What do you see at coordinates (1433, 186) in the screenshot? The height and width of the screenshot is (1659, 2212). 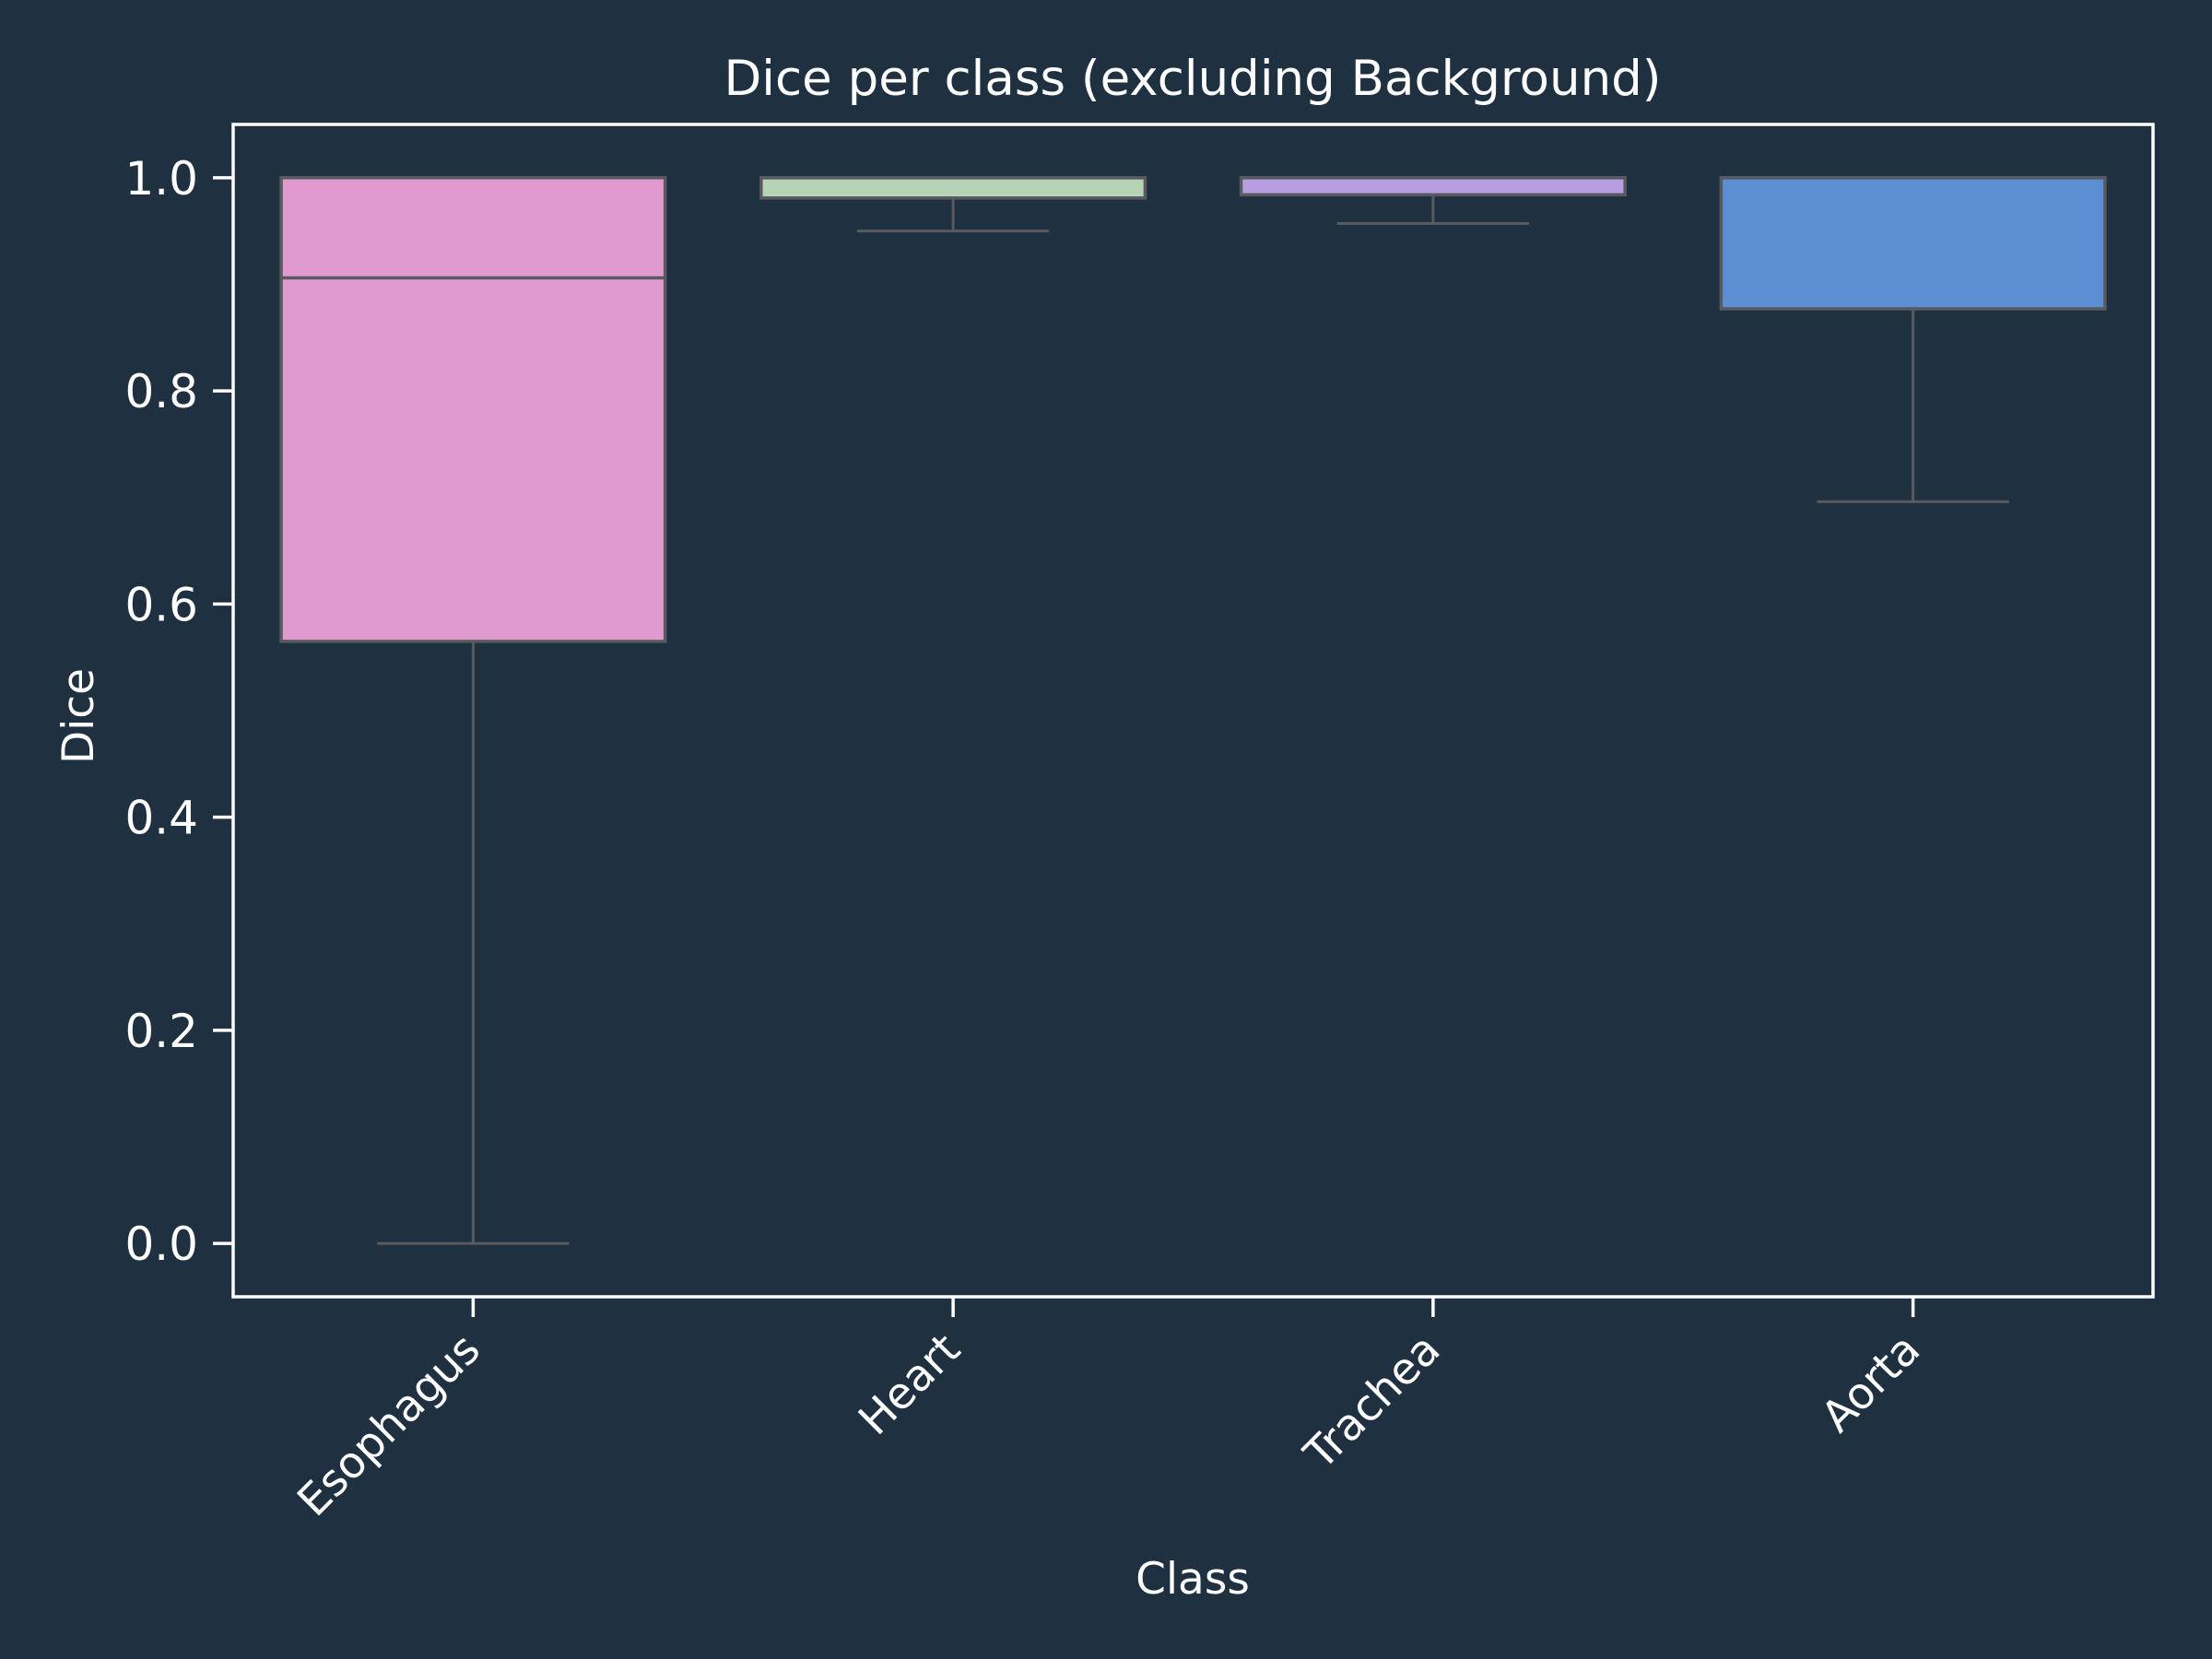 I see `box-body-trachea` at bounding box center [1433, 186].